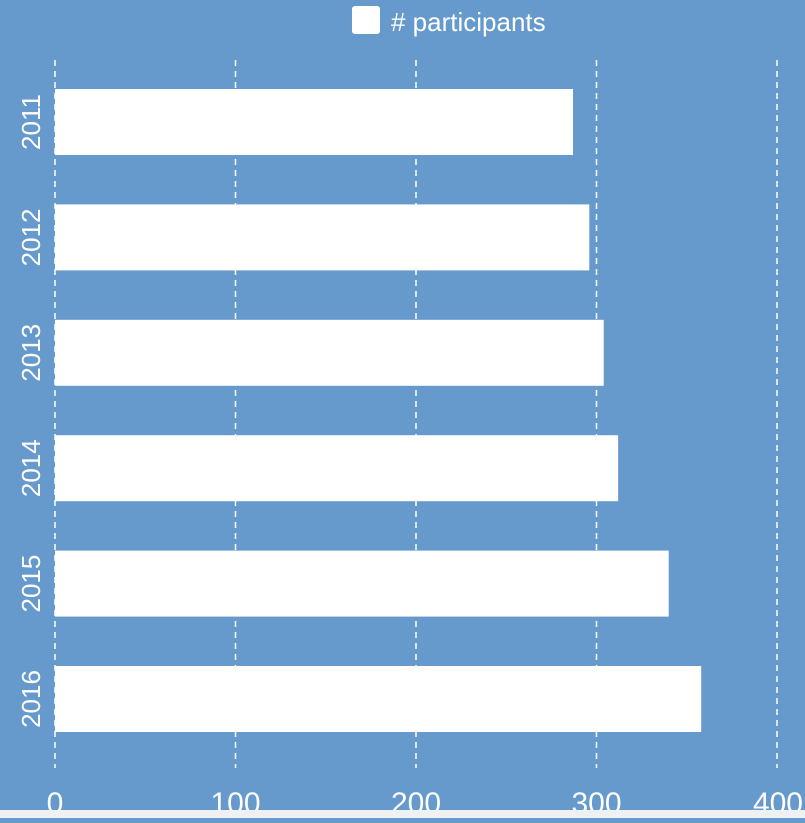 The image size is (805, 823). Describe the element at coordinates (402, 814) in the screenshot. I see `bottom-border` at that location.